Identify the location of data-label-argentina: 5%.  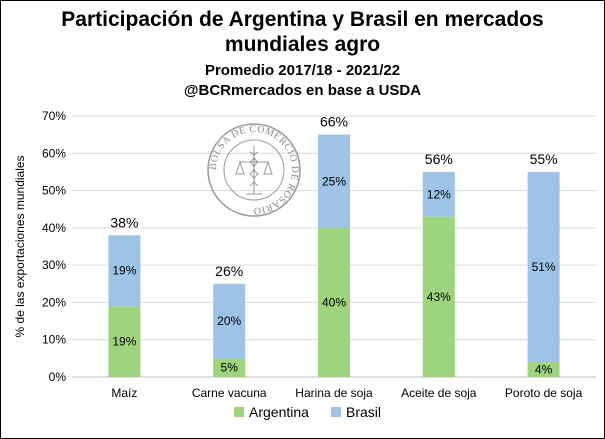
(230, 368).